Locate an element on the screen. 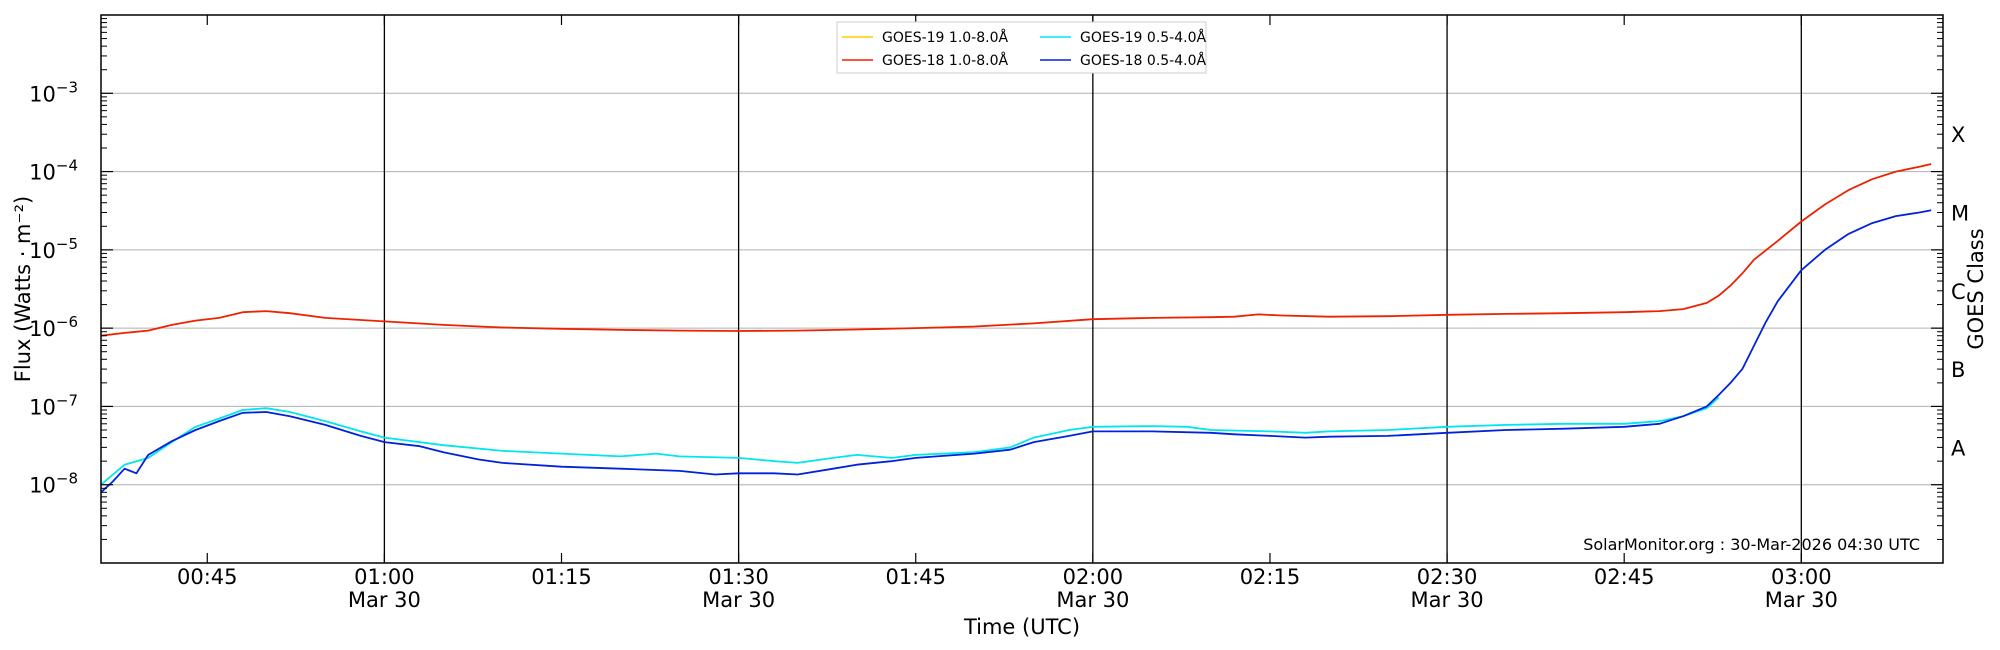  y-tick-label: 10⁻⁴ is located at coordinates (53, 171).